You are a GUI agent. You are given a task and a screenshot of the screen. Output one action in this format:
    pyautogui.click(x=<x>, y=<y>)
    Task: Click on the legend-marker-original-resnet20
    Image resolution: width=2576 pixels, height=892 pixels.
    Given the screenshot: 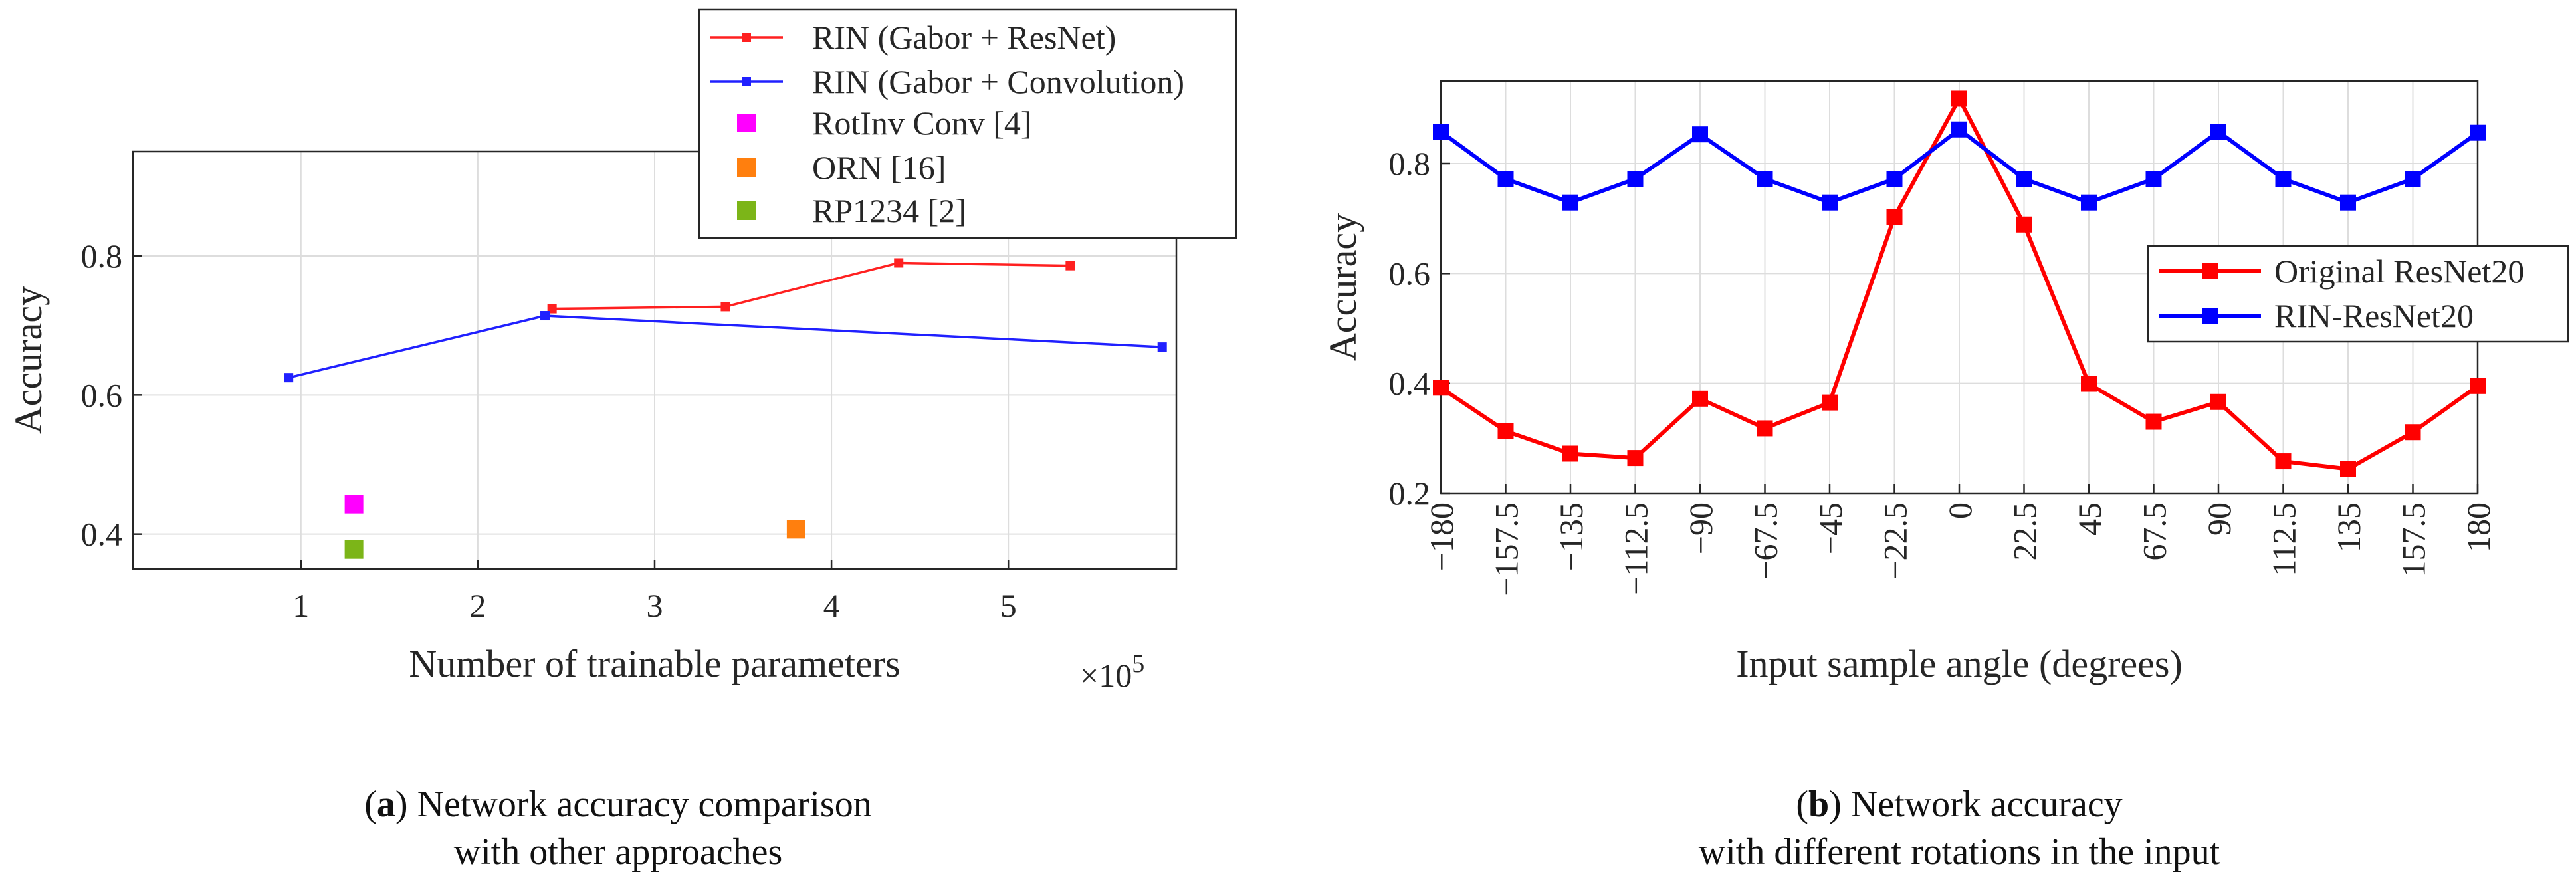 What is the action you would take?
    pyautogui.click(x=2210, y=271)
    